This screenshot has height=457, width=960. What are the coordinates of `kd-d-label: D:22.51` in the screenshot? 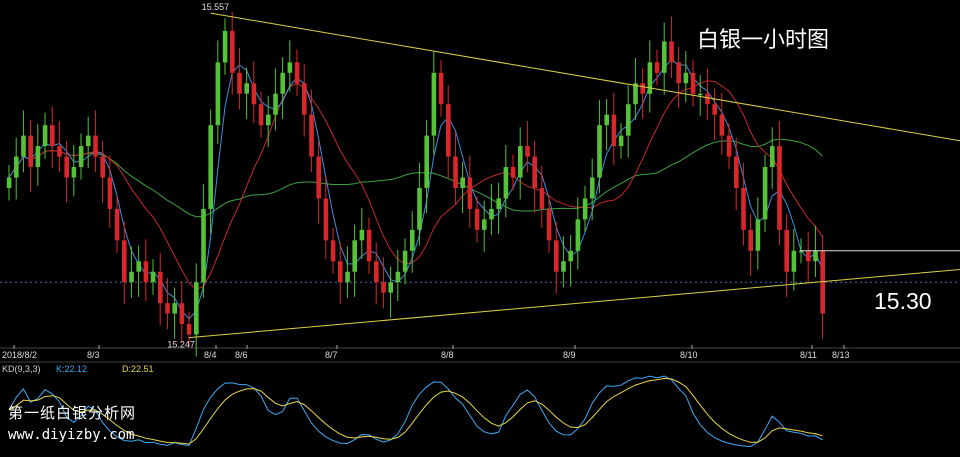 It's located at (138, 369).